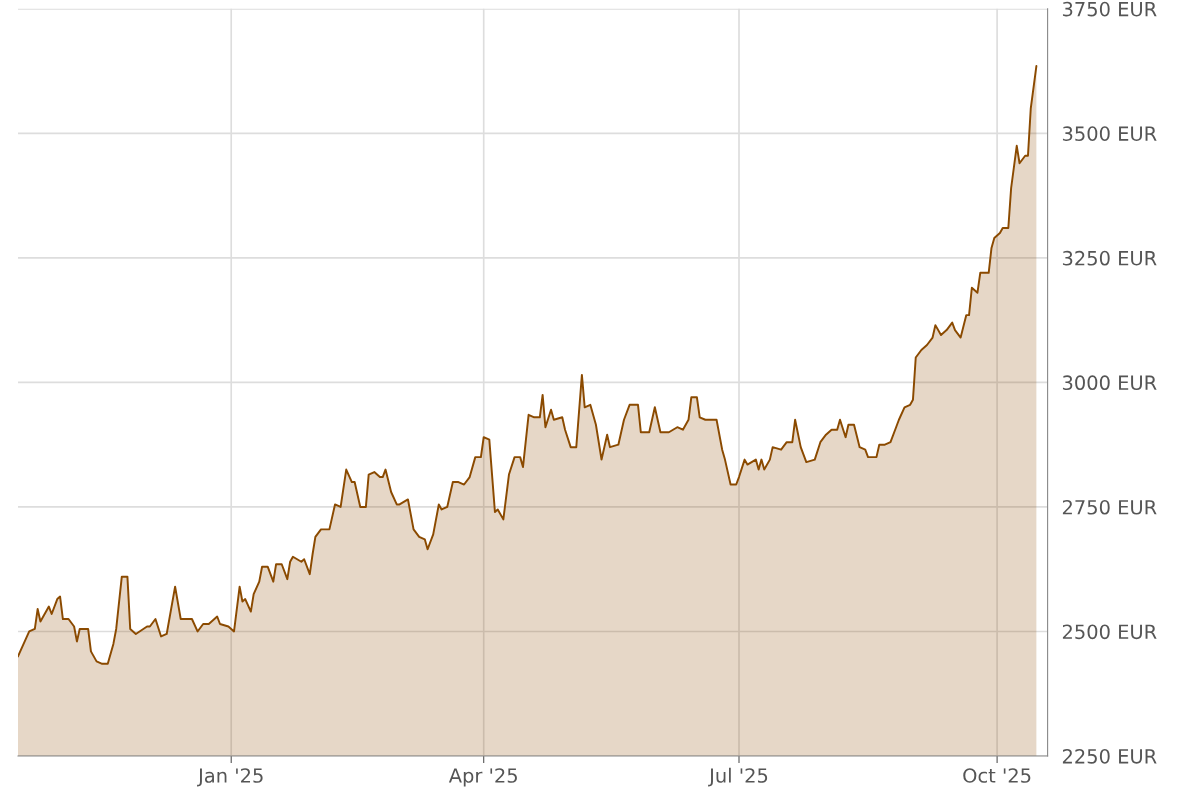  I want to click on y-tick-label: 2750 EUR, so click(1109, 507).